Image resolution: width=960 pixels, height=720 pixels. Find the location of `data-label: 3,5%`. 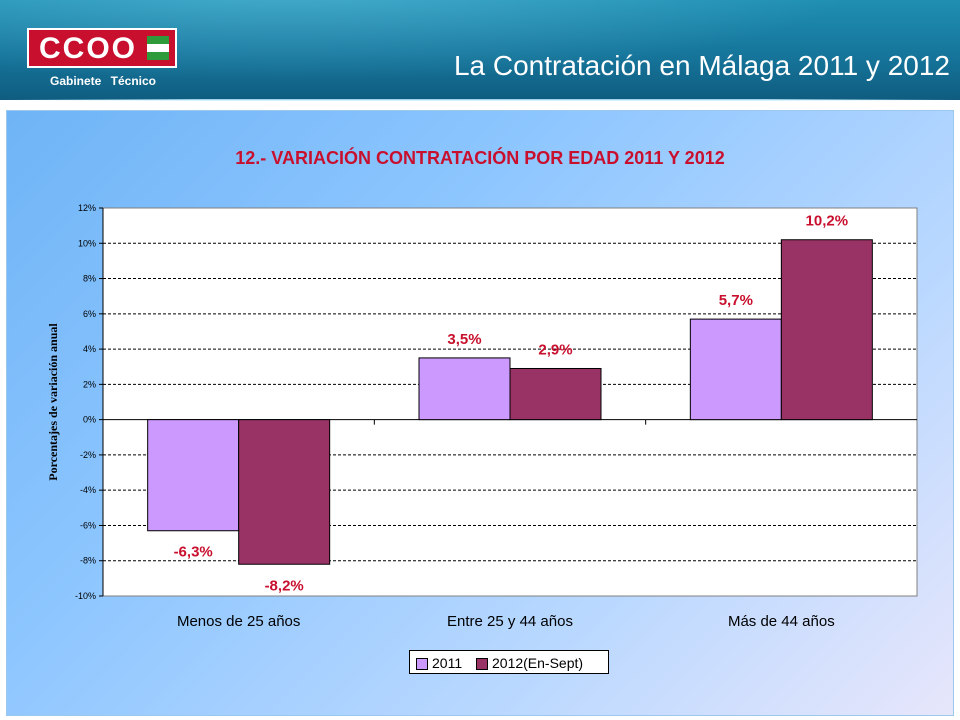

data-label: 3,5% is located at coordinates (464, 339).